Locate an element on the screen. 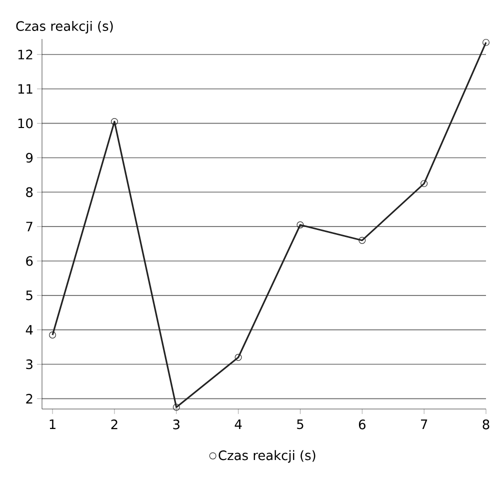 The width and height of the screenshot is (494, 484). y-tick-label: 12 is located at coordinates (25, 55).